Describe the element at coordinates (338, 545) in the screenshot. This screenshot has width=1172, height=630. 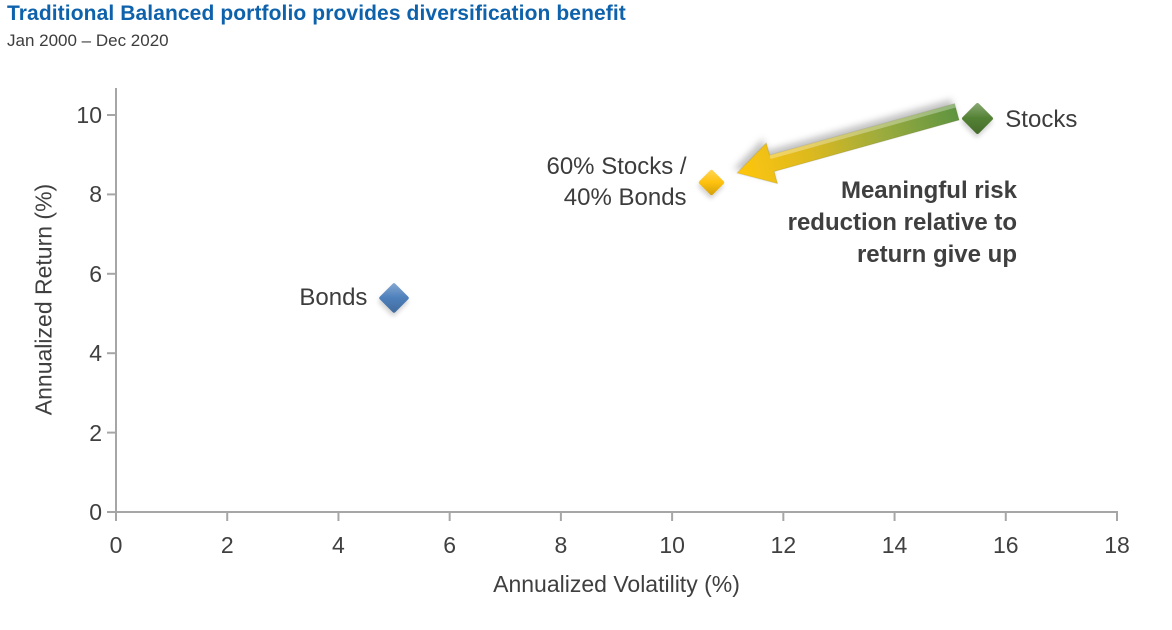
I see `x-tick-label: 4` at that location.